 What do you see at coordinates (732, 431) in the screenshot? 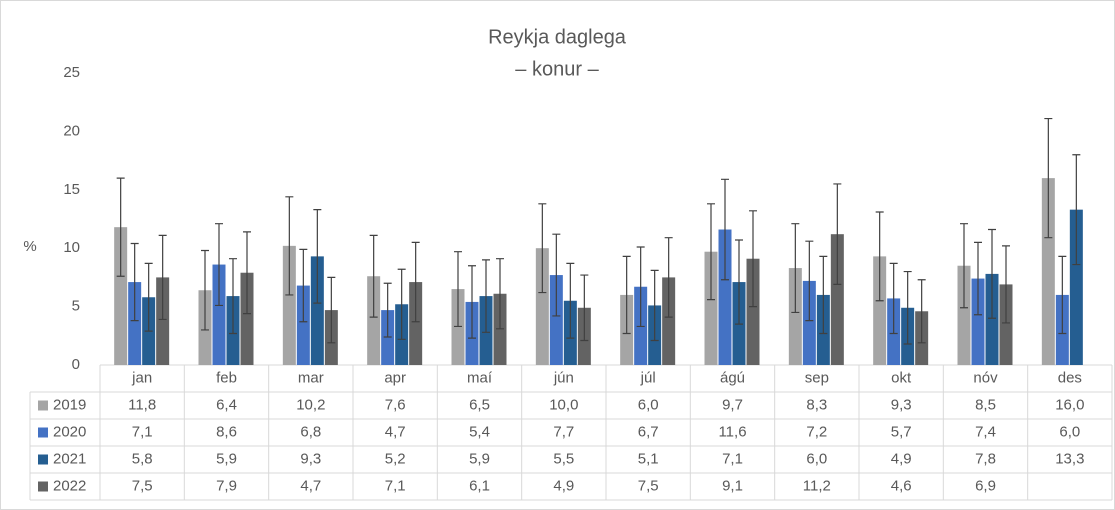
I see `table-value: 11,6` at bounding box center [732, 431].